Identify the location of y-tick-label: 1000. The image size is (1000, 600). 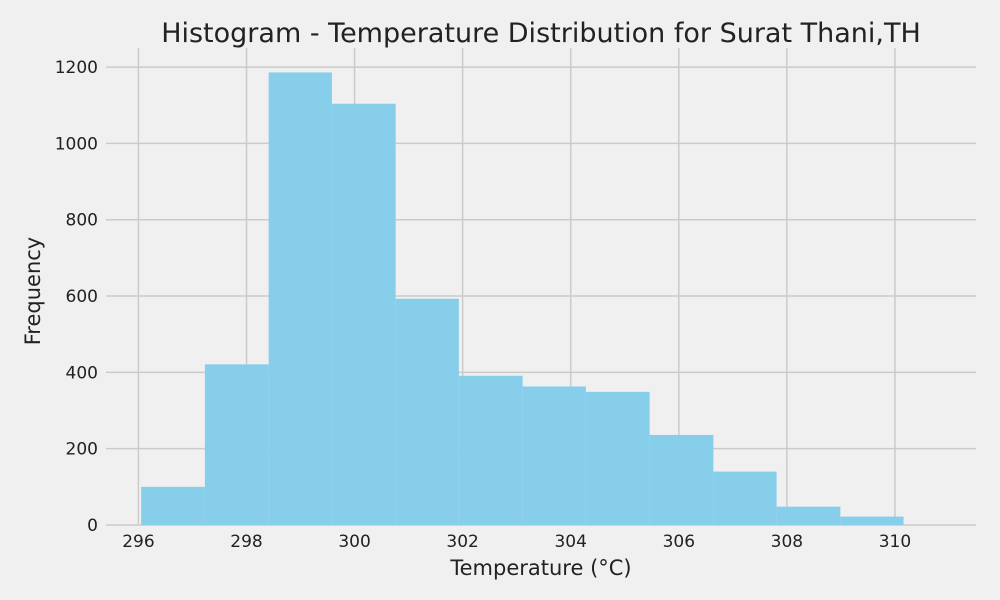
(76, 144).